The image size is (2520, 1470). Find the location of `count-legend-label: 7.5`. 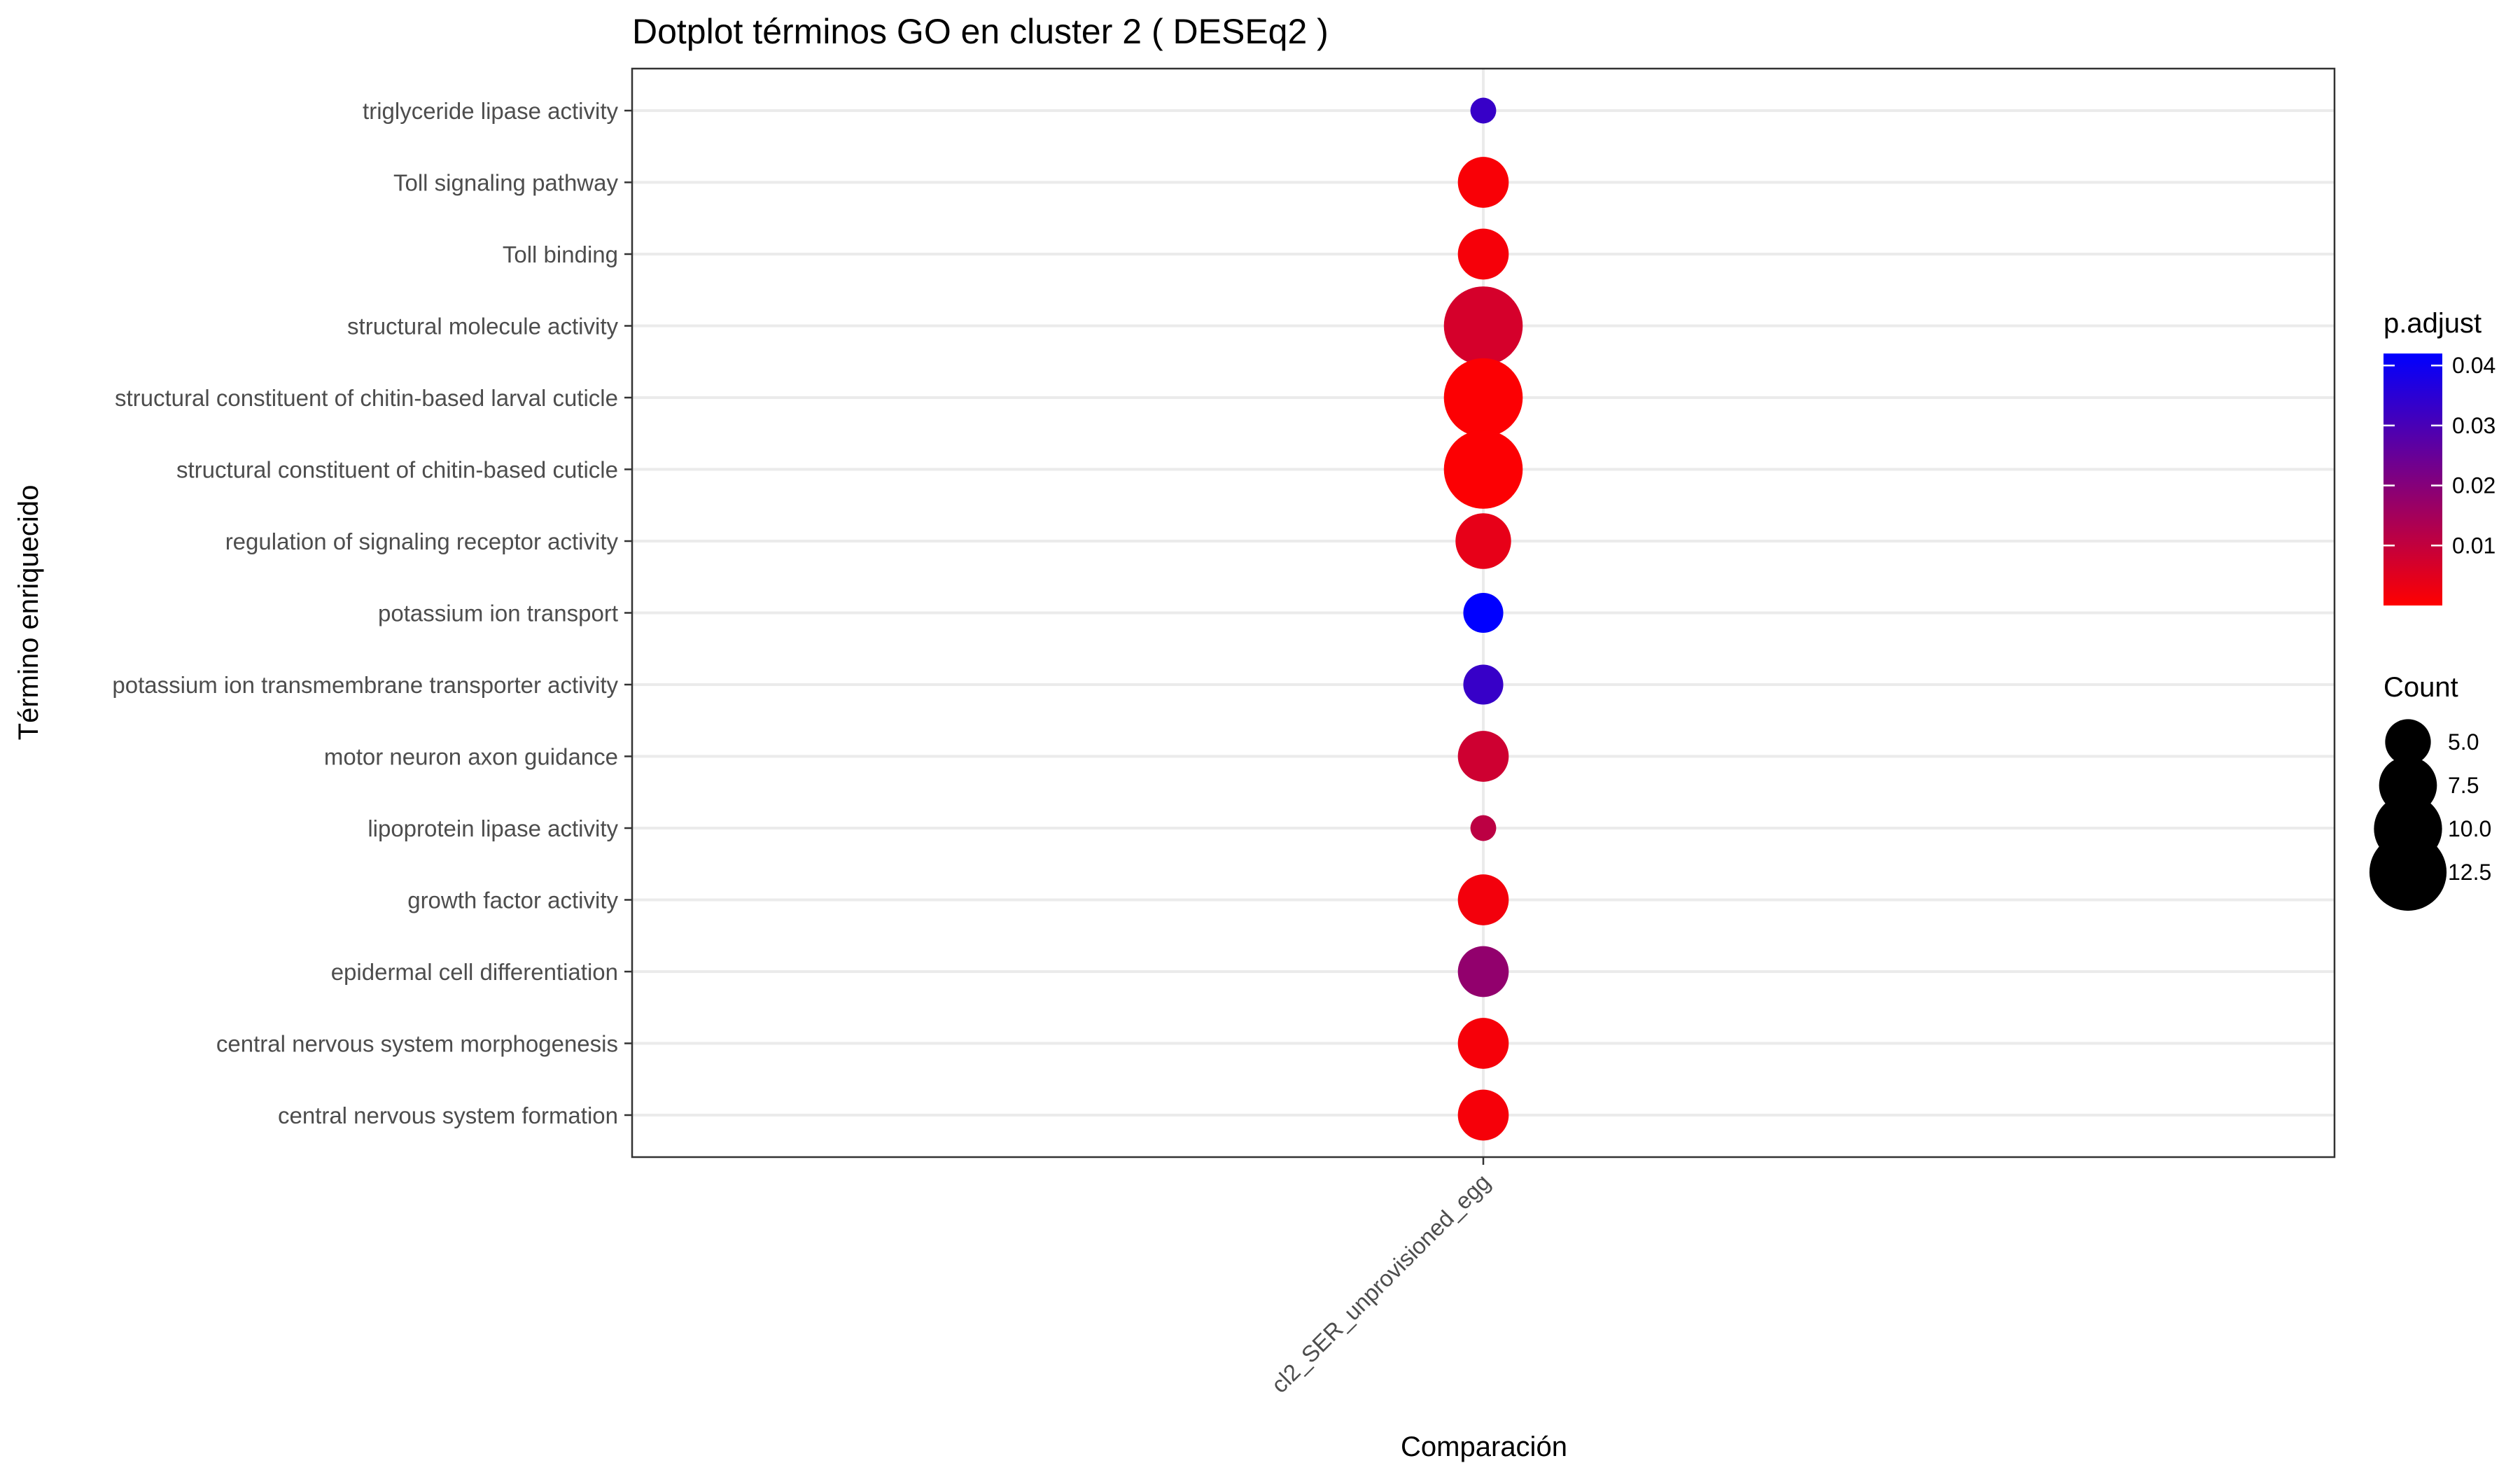

count-legend-label: 7.5 is located at coordinates (2463, 785).